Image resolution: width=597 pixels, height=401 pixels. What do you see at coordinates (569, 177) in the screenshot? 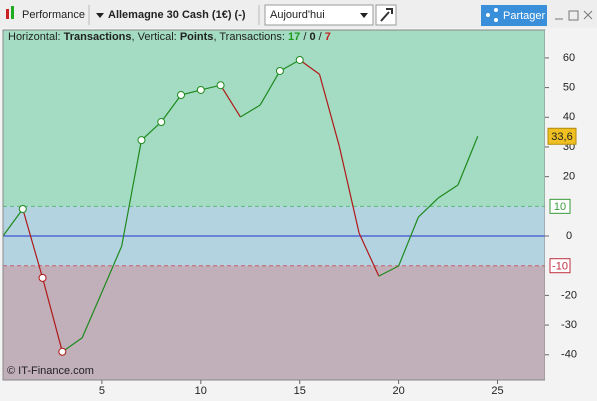
I see `y-tick-label: 20` at bounding box center [569, 177].